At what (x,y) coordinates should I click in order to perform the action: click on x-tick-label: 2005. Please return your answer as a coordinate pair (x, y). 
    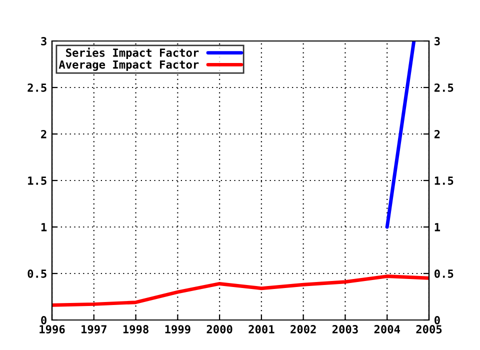
    Looking at the image, I should click on (429, 329).